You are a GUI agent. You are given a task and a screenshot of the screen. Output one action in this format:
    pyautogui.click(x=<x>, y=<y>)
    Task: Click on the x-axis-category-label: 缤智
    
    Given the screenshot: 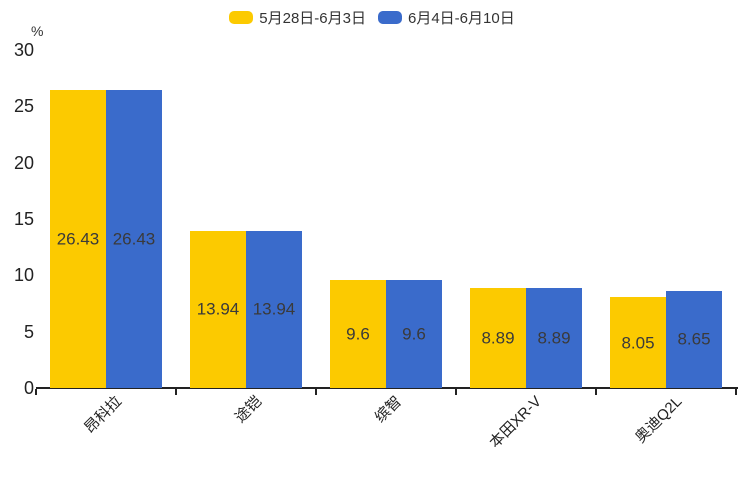 What is the action you would take?
    pyautogui.click(x=388, y=410)
    